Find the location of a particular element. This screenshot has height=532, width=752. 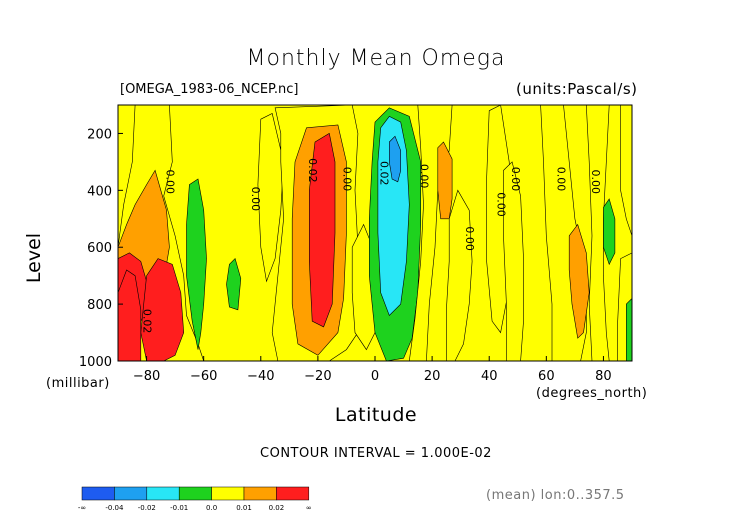

contour-interval-label: CONTOUR INTERVAL = 1.000E-02 is located at coordinates (376, 453).